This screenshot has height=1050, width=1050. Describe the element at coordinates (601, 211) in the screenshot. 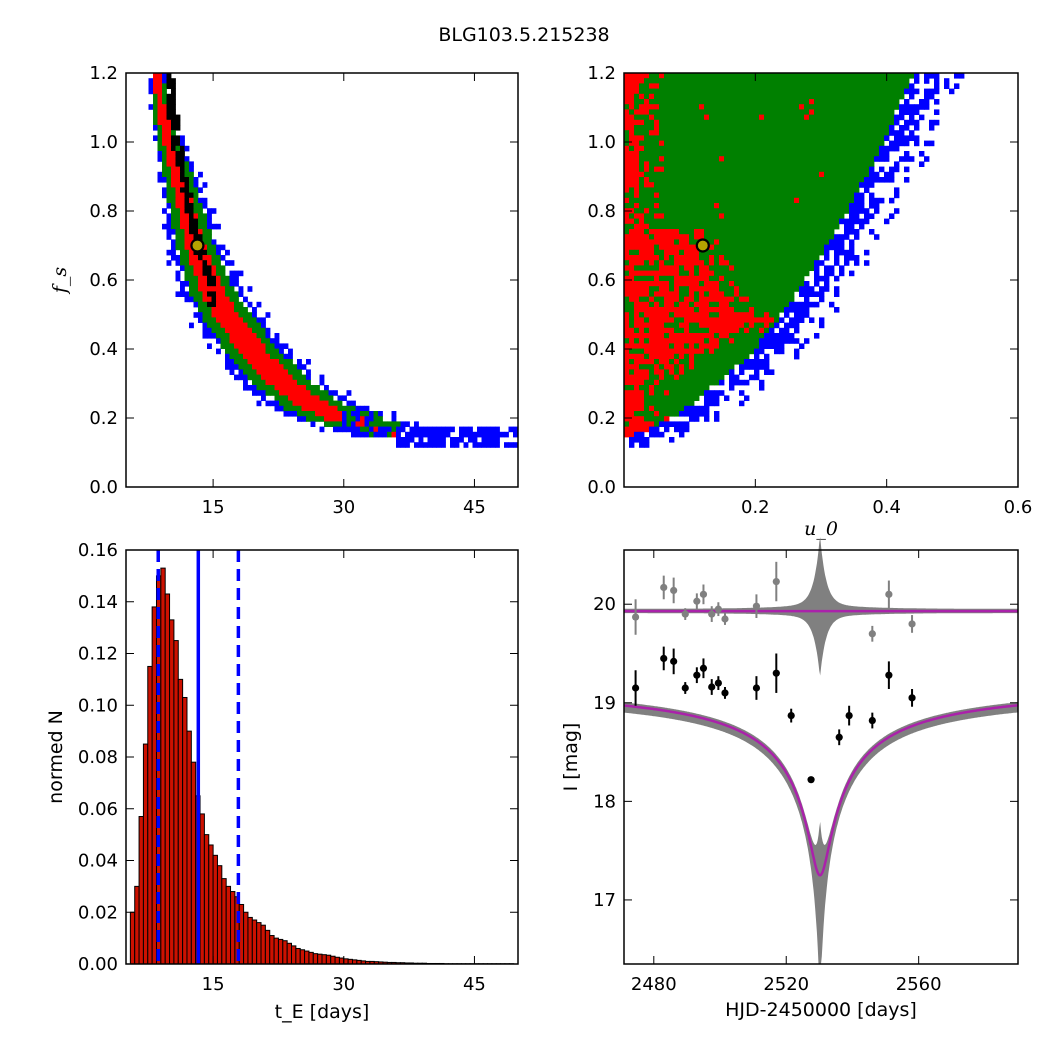

I see `fs-u0-ytick-label-4: 0.8` at that location.